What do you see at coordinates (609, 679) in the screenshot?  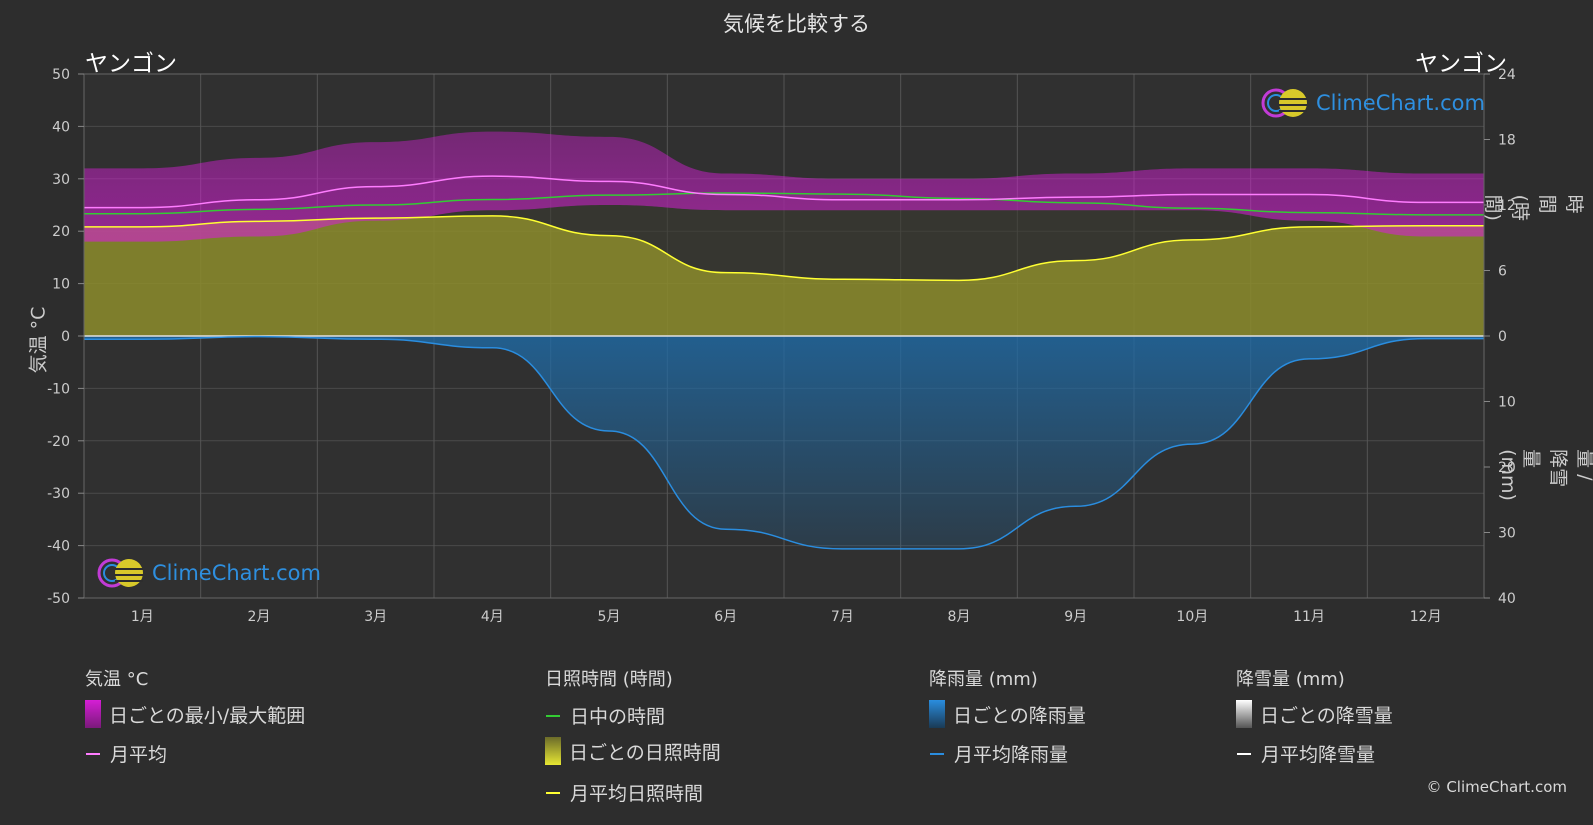 I see `legend-sunshine-header: 日照時間 (時間)` at bounding box center [609, 679].